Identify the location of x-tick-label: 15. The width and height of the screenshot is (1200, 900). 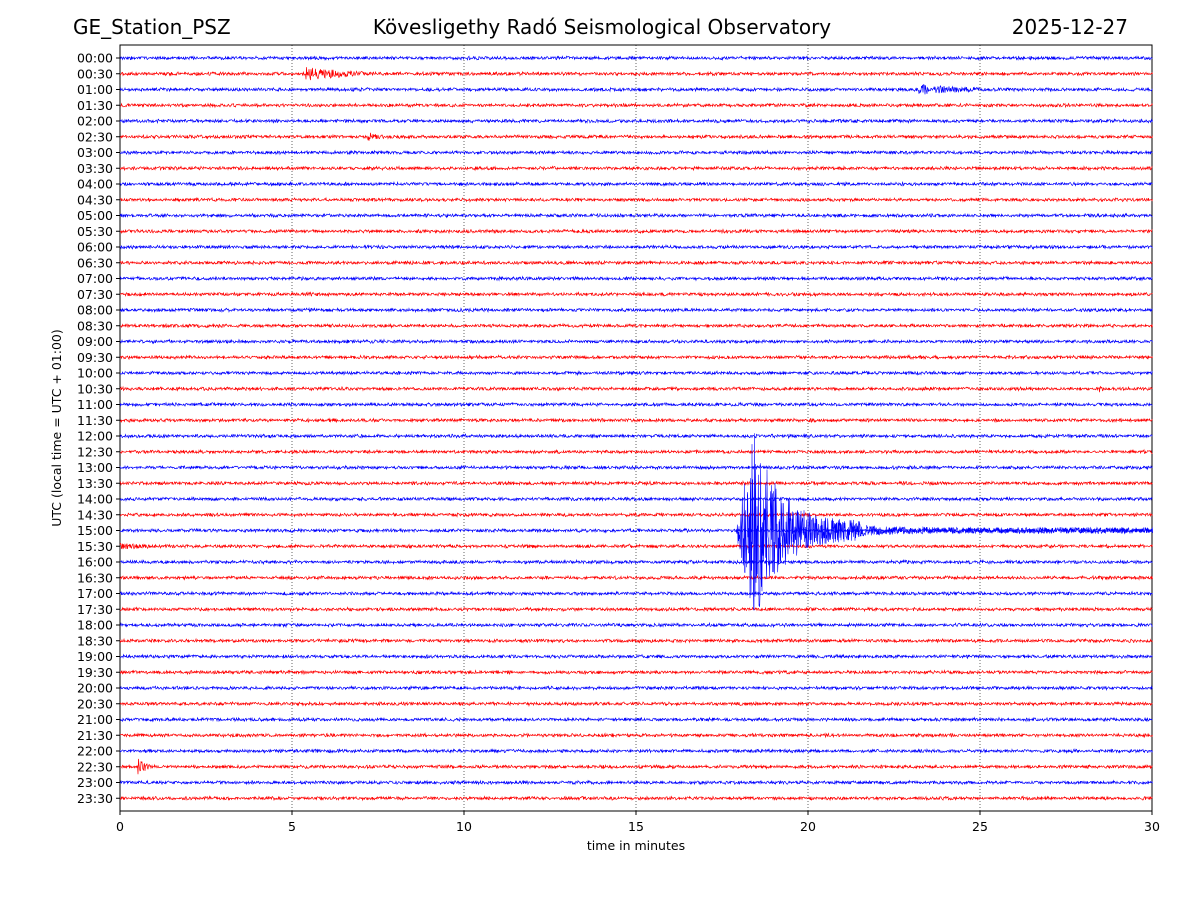
(636, 826).